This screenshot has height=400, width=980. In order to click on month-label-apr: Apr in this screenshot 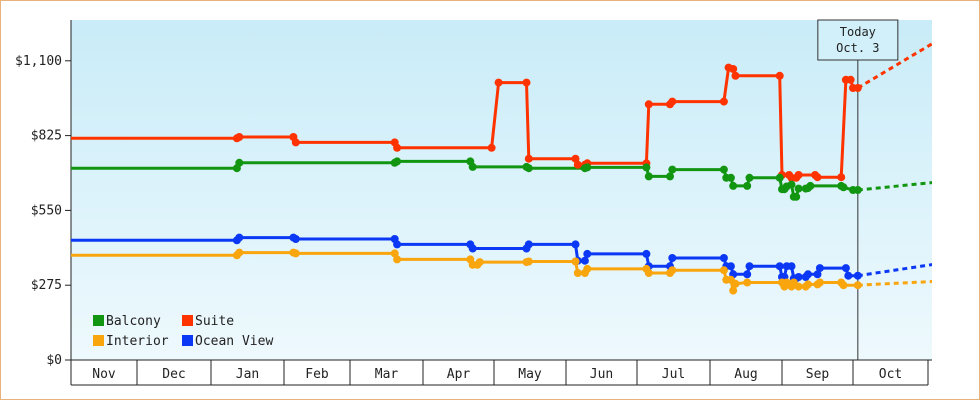, I will do `click(459, 374)`.